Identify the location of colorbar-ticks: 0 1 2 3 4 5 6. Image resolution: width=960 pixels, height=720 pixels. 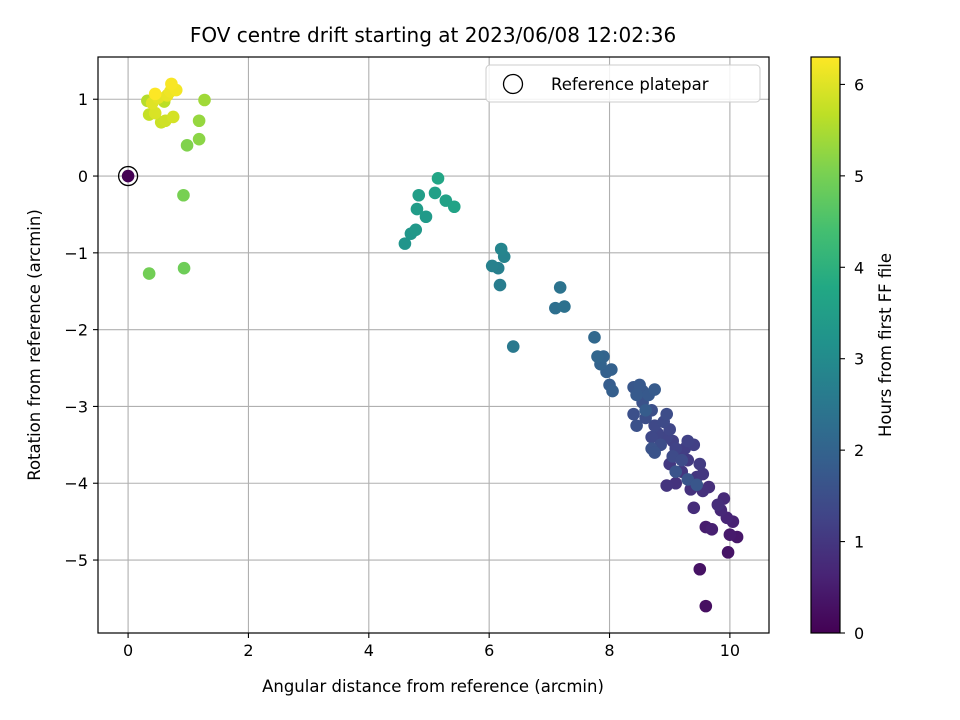
(852, 359).